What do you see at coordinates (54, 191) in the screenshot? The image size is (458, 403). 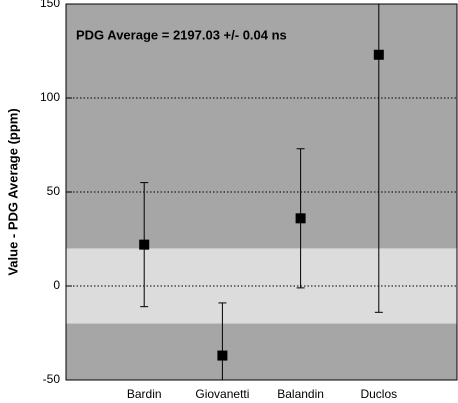 I see `y-tick-label: 50` at bounding box center [54, 191].